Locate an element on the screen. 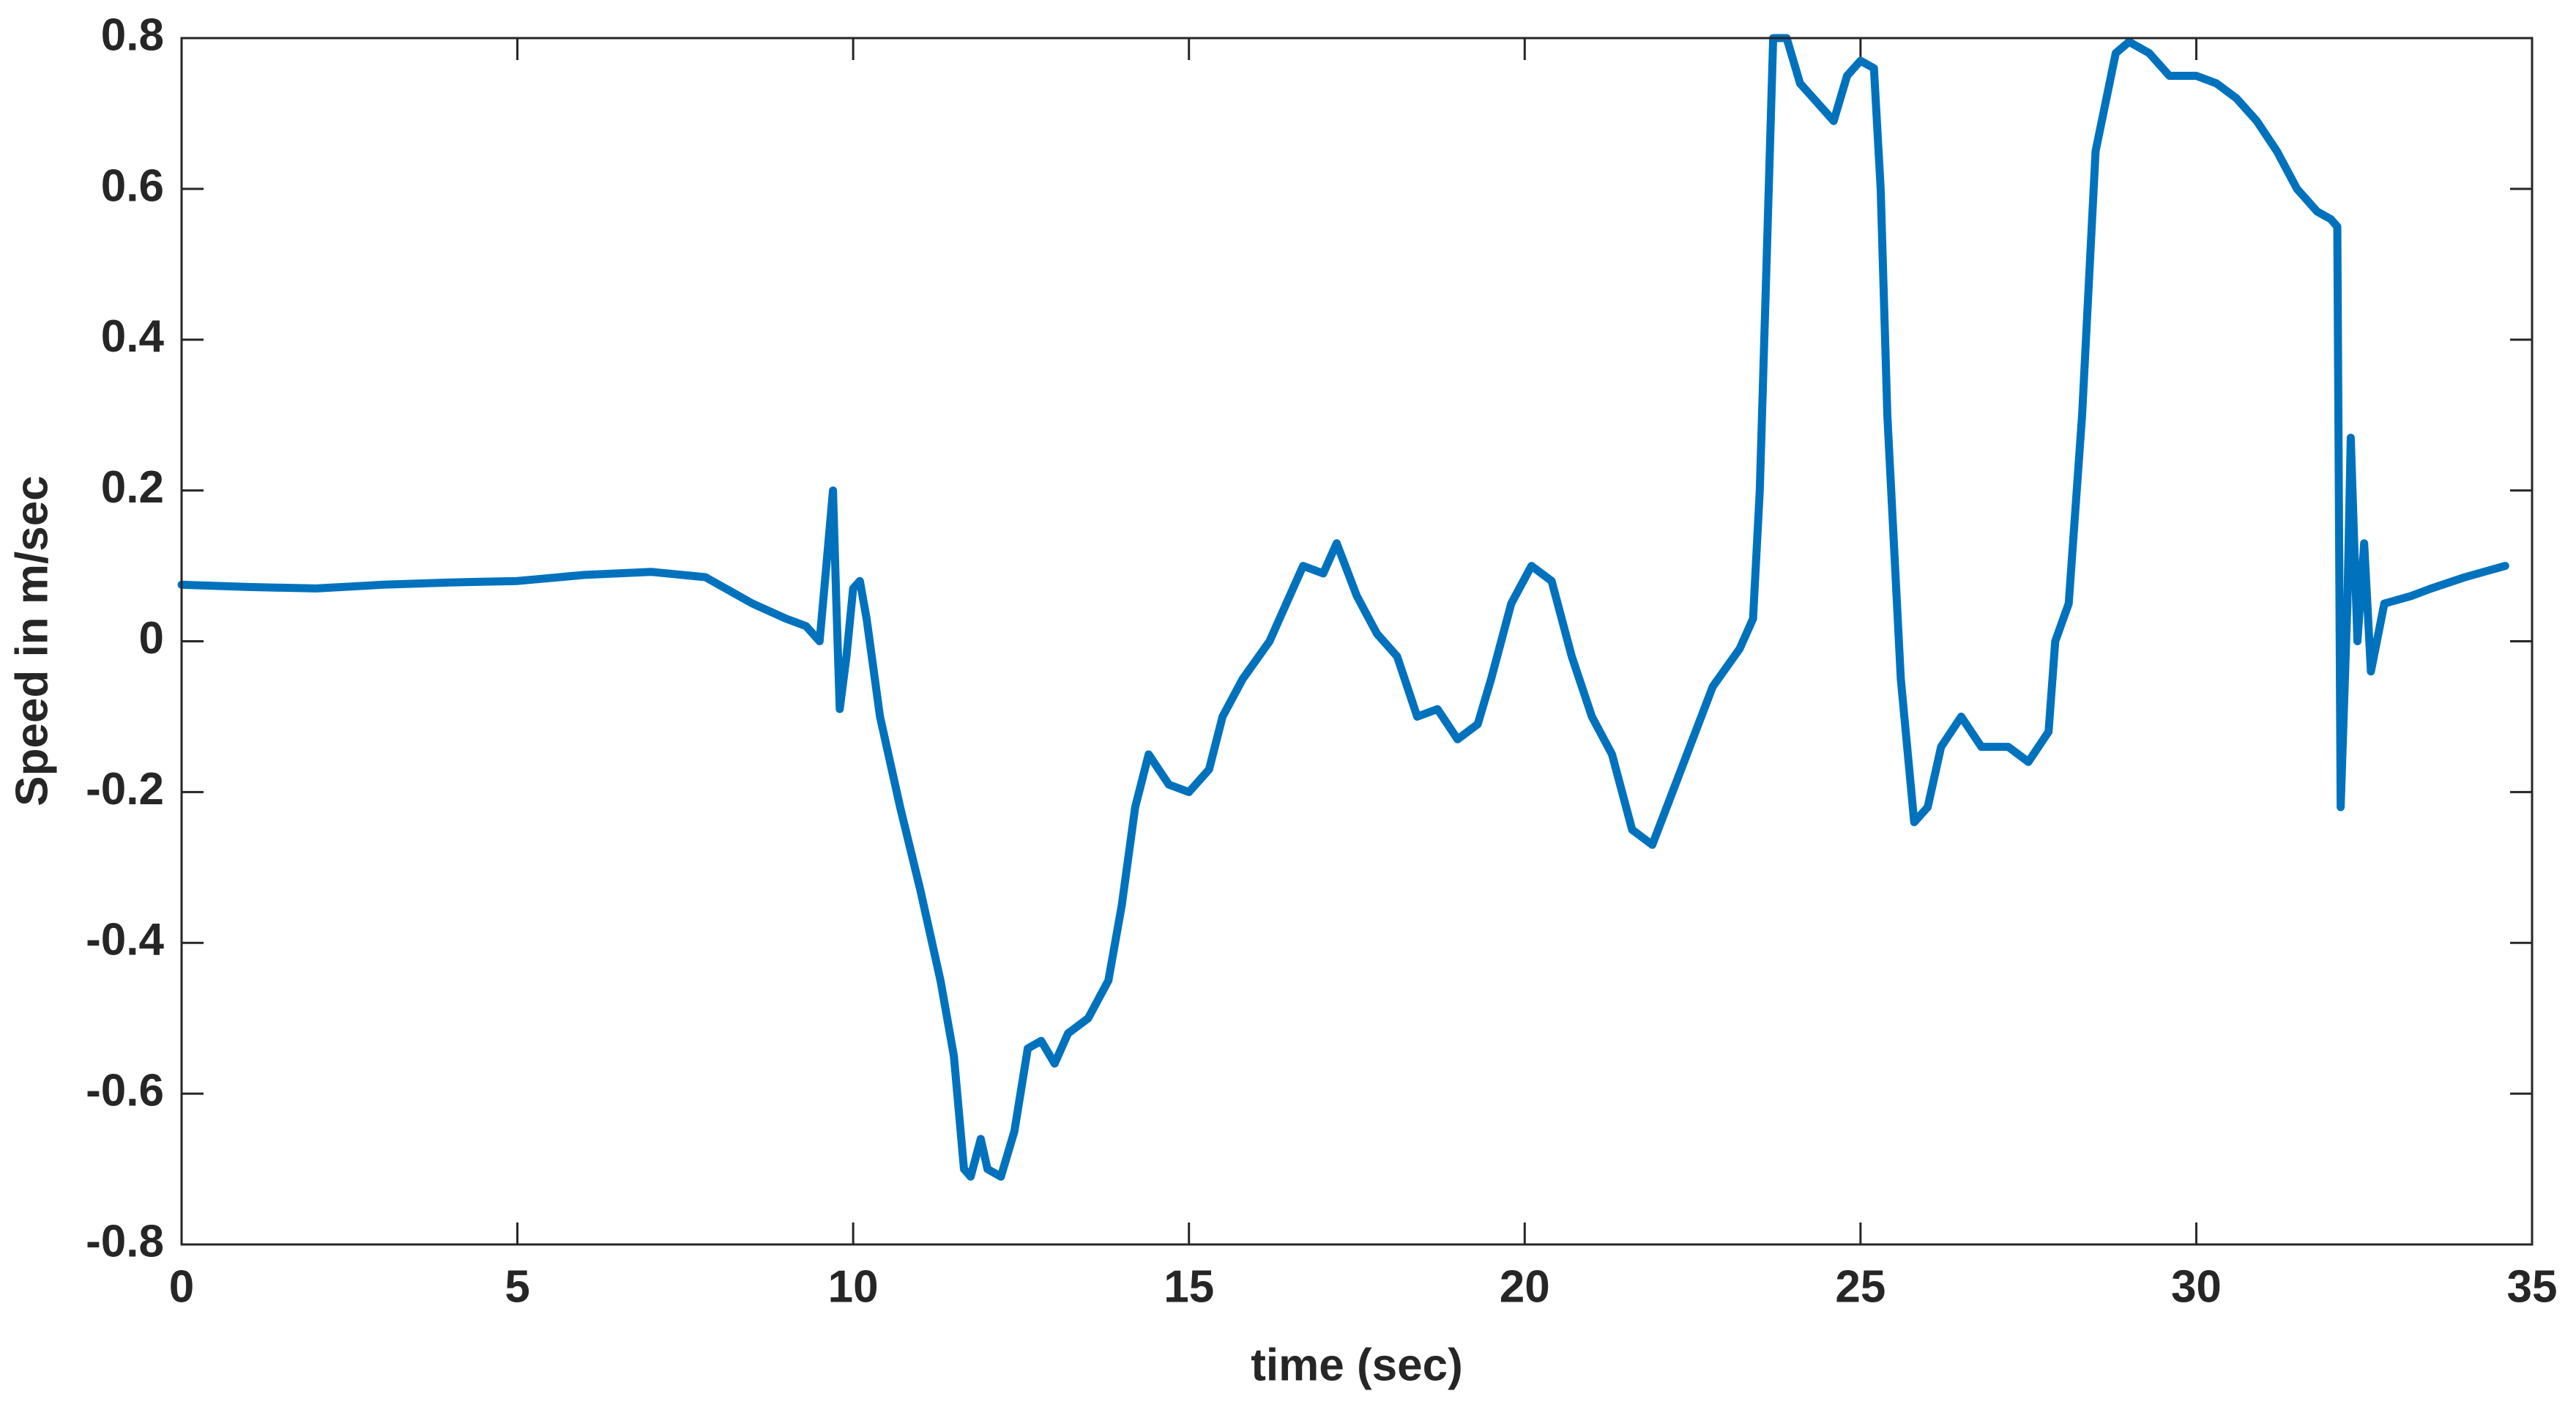 Image resolution: width=2576 pixels, height=1410 pixels. y-tick-label: 0 is located at coordinates (151, 638).